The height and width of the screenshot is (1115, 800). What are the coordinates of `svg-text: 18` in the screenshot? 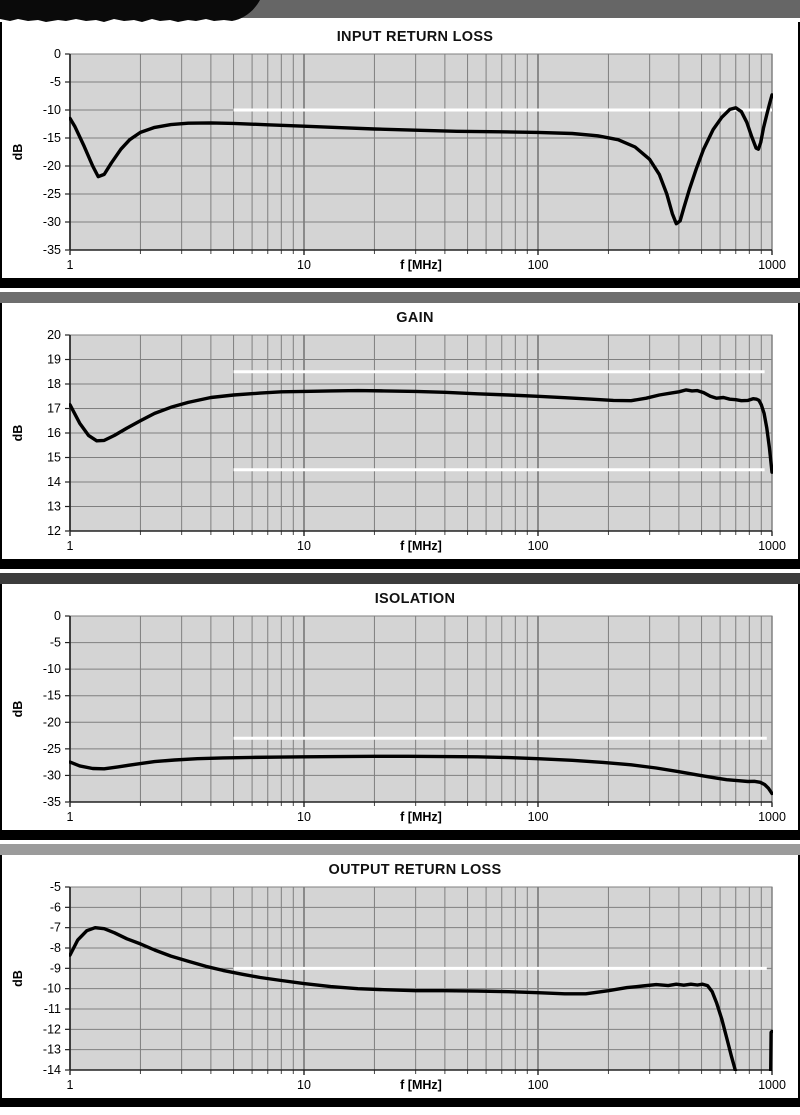 It's located at (54, 384).